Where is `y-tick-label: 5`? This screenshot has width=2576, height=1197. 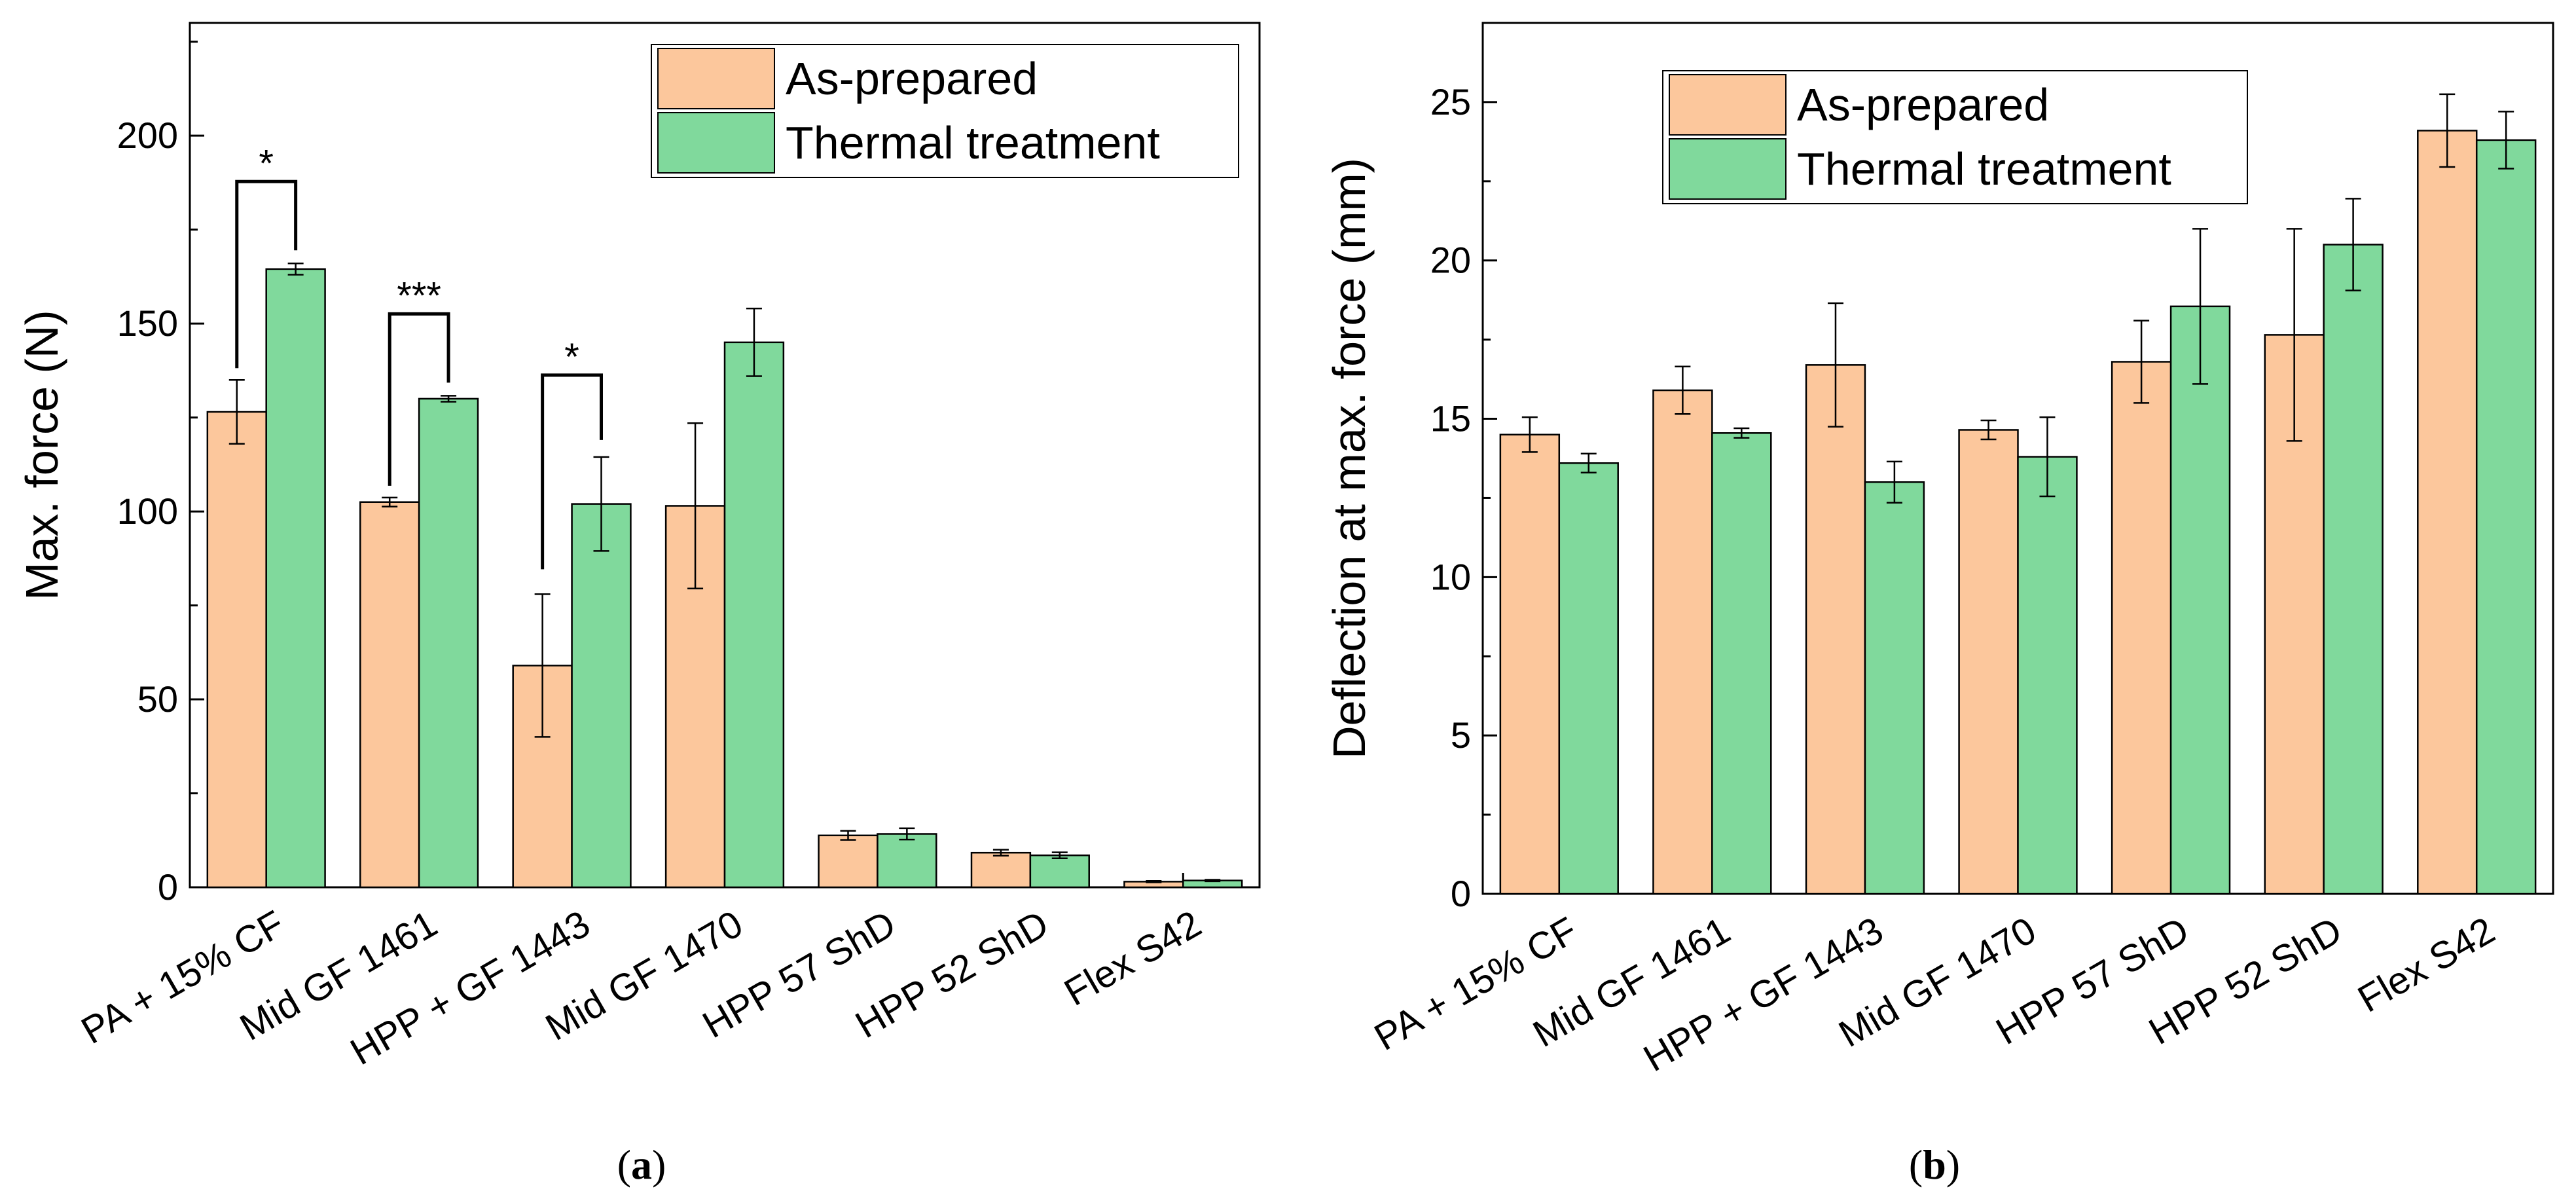
y-tick-label: 5 is located at coordinates (1461, 735).